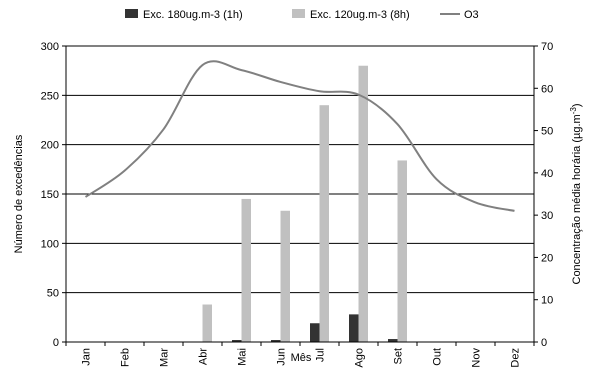  Describe the element at coordinates (321, 355) in the screenshot. I see `x-tick-label-jul: Jul` at that location.